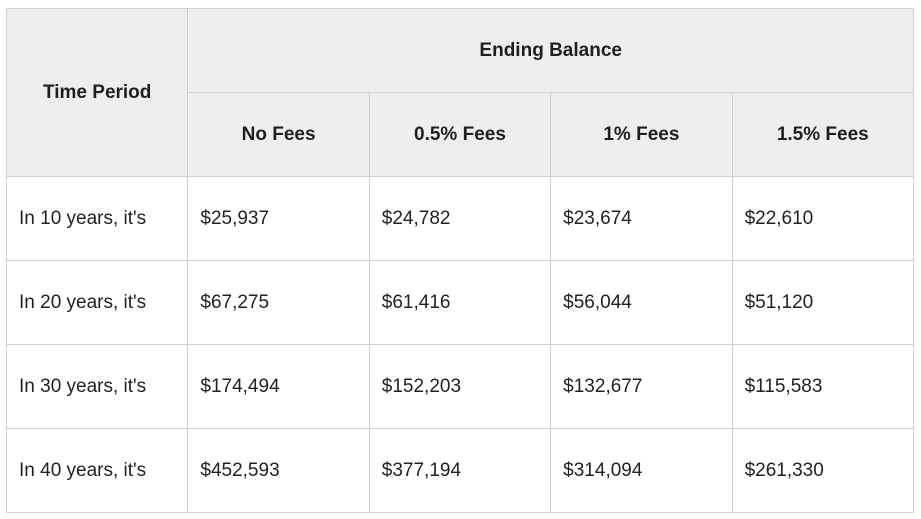 Image resolution: width=921 pixels, height=519 pixels. I want to click on balance-cell: $261,330, so click(823, 470).